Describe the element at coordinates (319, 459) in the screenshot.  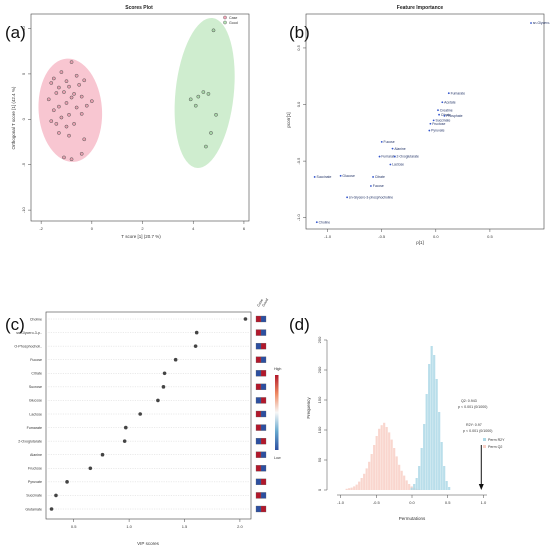
I see `permutation-y-tick-label: 50` at that location.